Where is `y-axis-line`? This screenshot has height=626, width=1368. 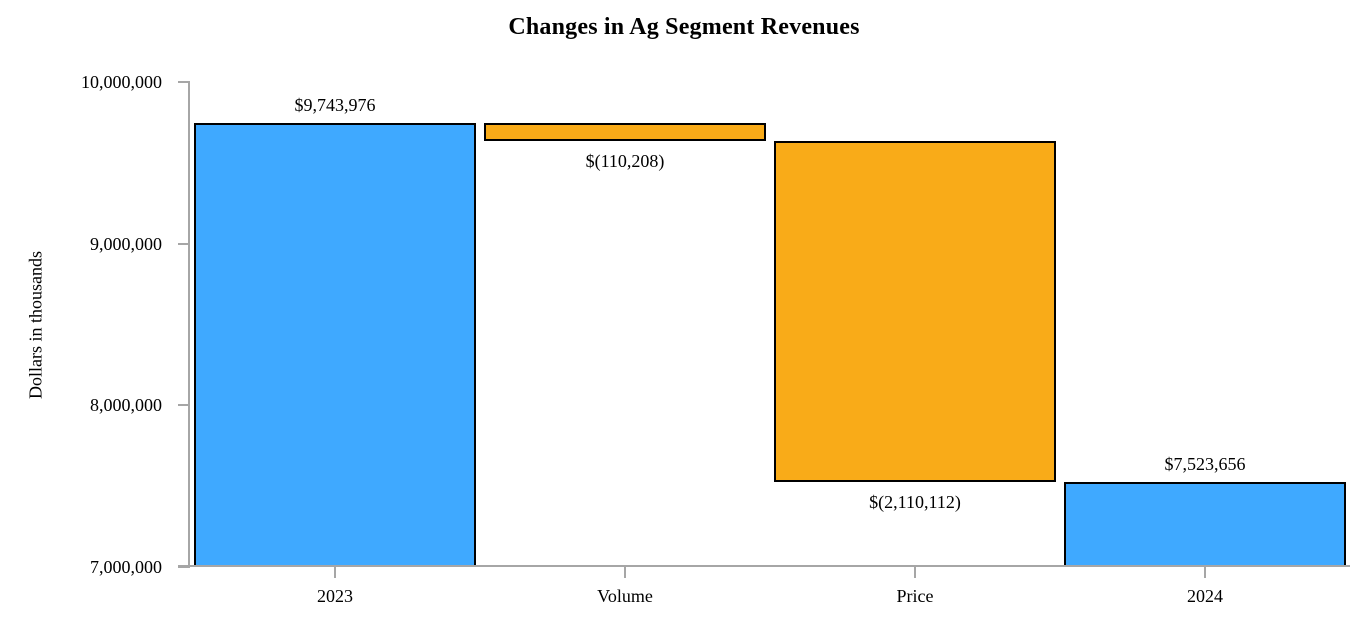 y-axis-line is located at coordinates (189, 324).